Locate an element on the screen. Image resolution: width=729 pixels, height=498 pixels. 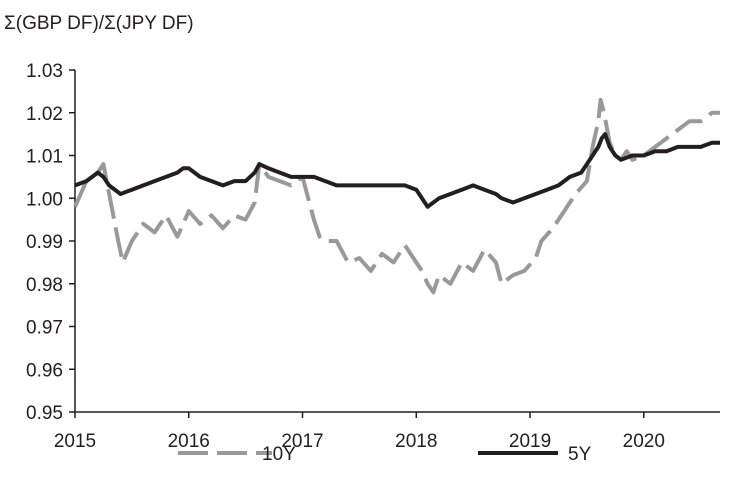
x-tick-label: 2020 is located at coordinates (644, 441).